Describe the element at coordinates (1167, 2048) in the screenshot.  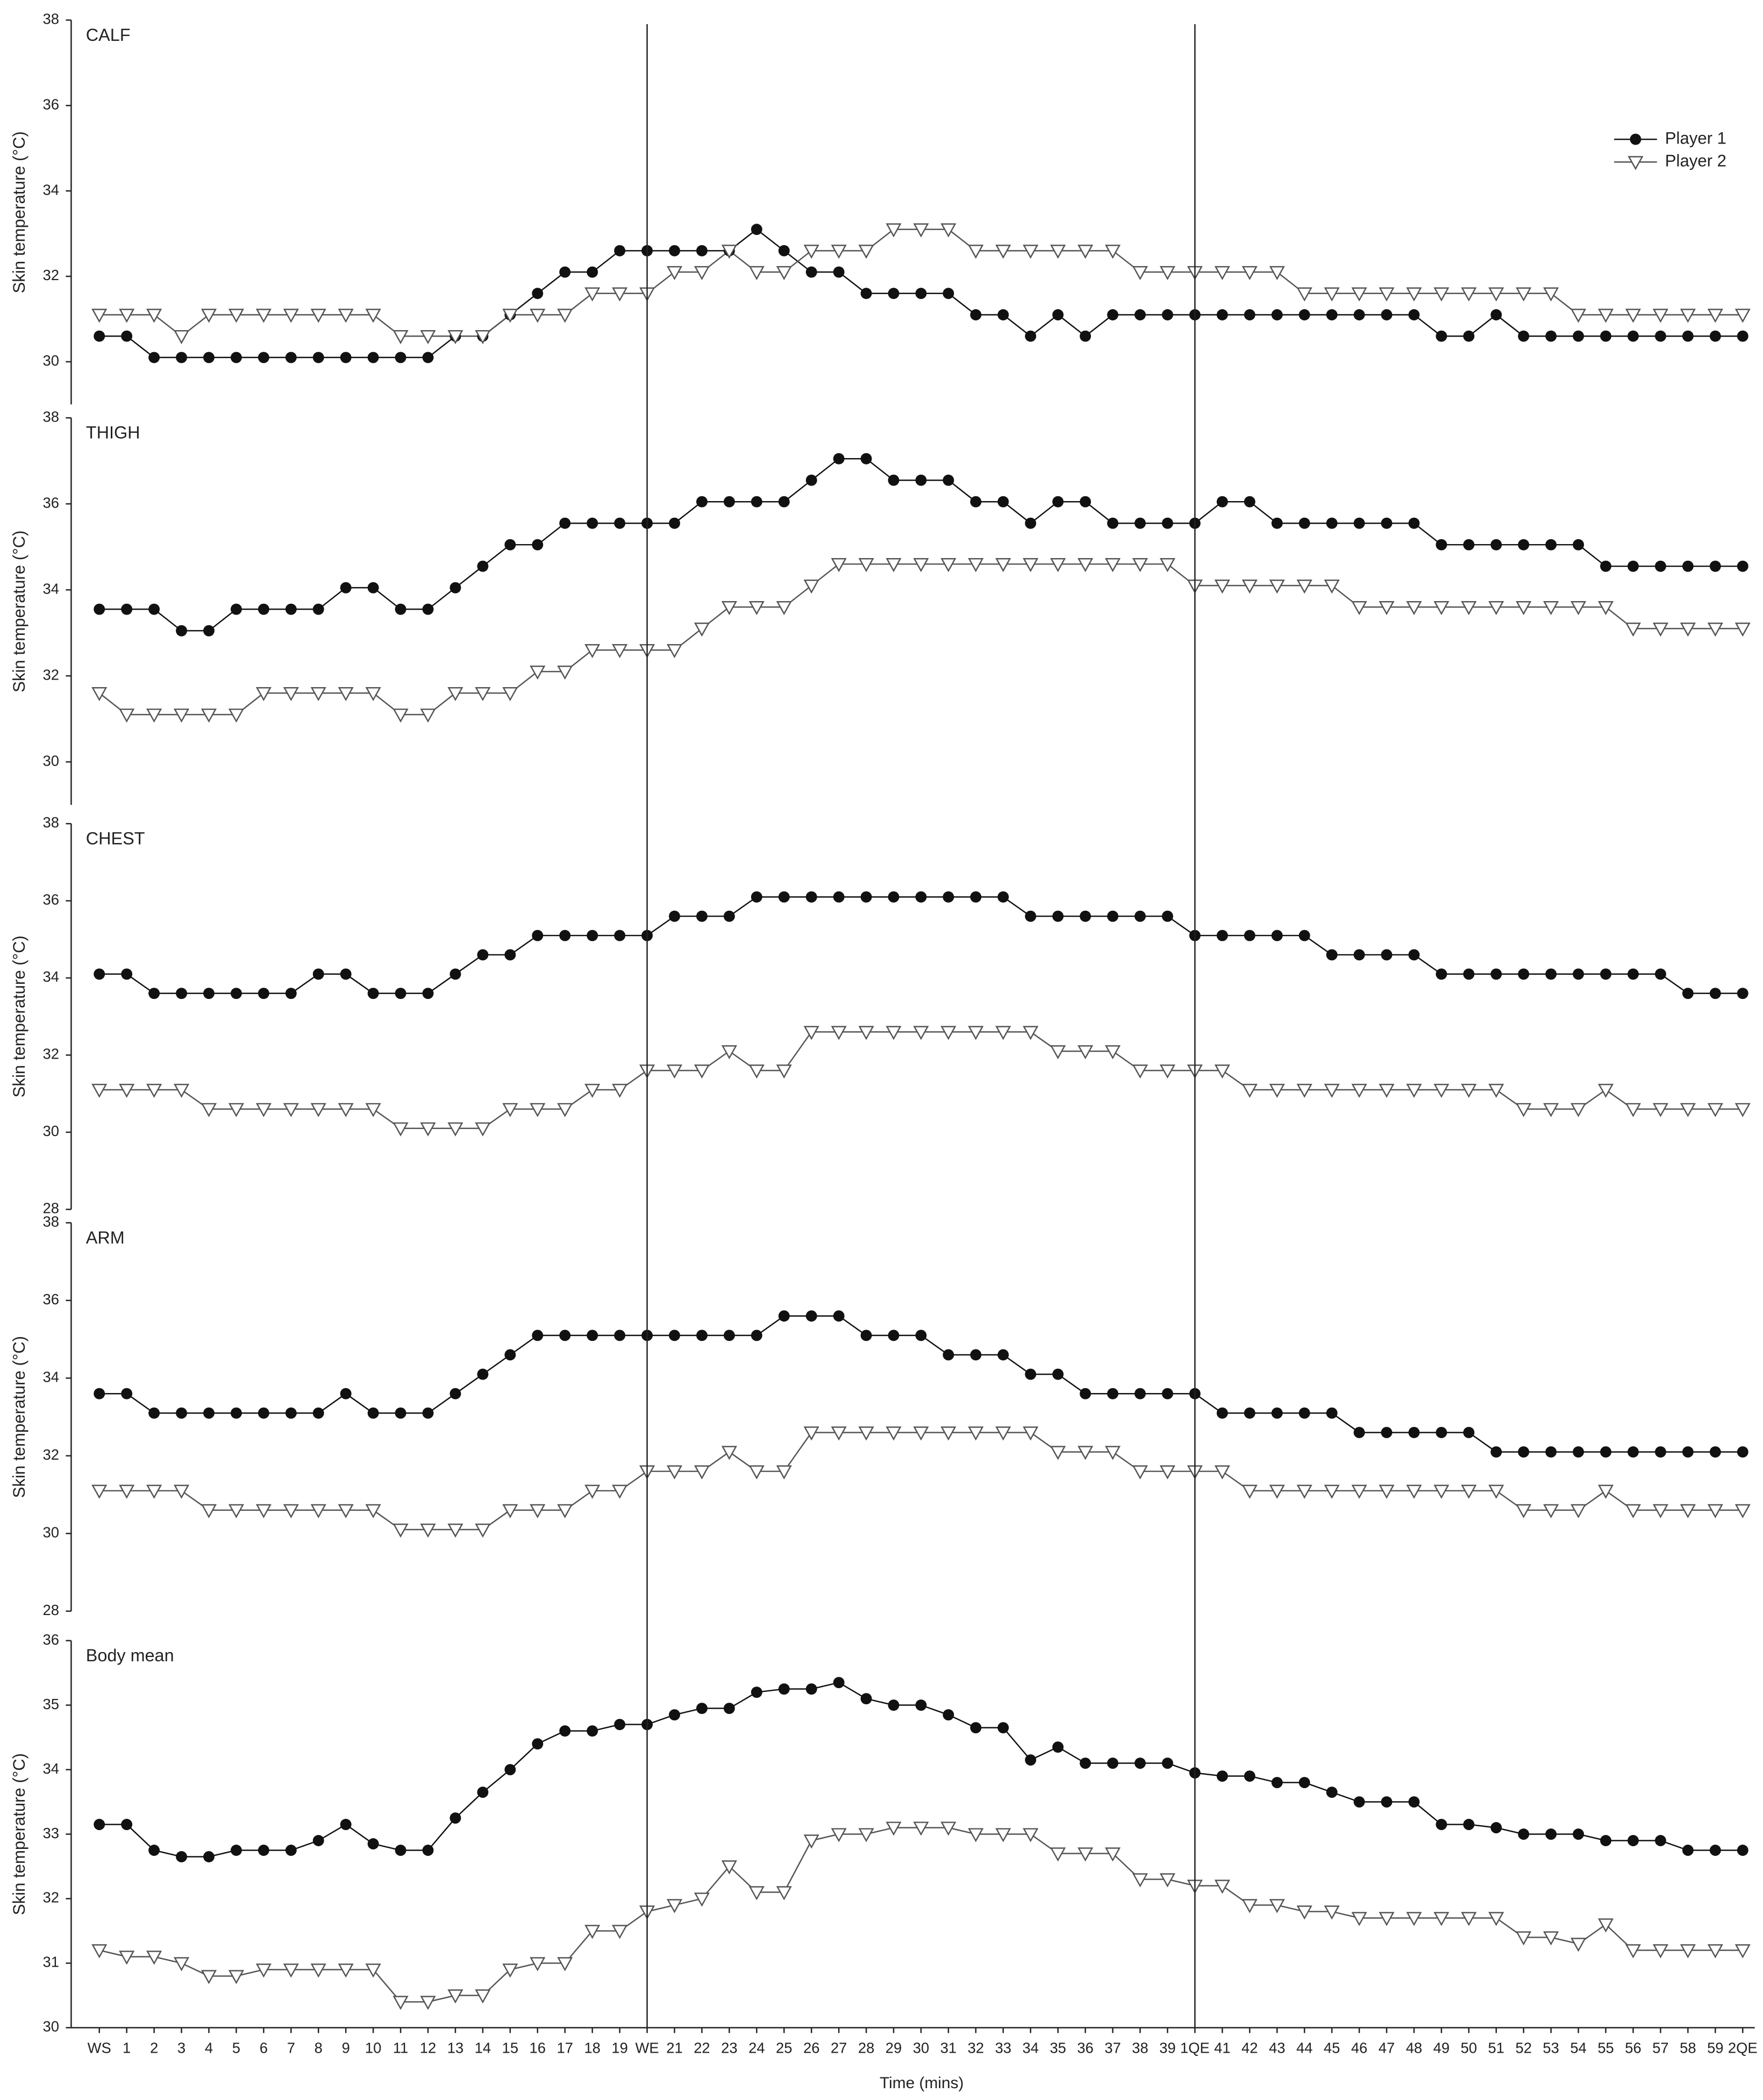
I see `x-tick-label: 39` at that location.